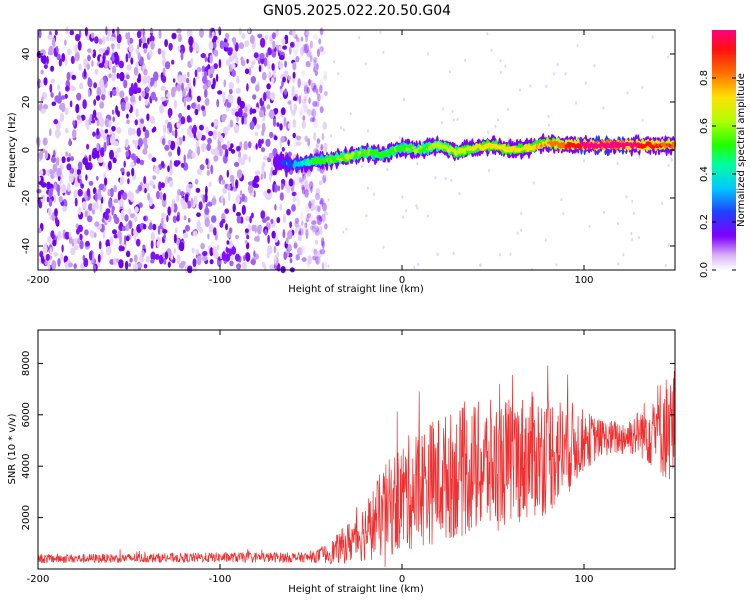 The height and width of the screenshot is (604, 750). Describe the element at coordinates (26, 517) in the screenshot. I see `y-tick-label: 2000` at that location.